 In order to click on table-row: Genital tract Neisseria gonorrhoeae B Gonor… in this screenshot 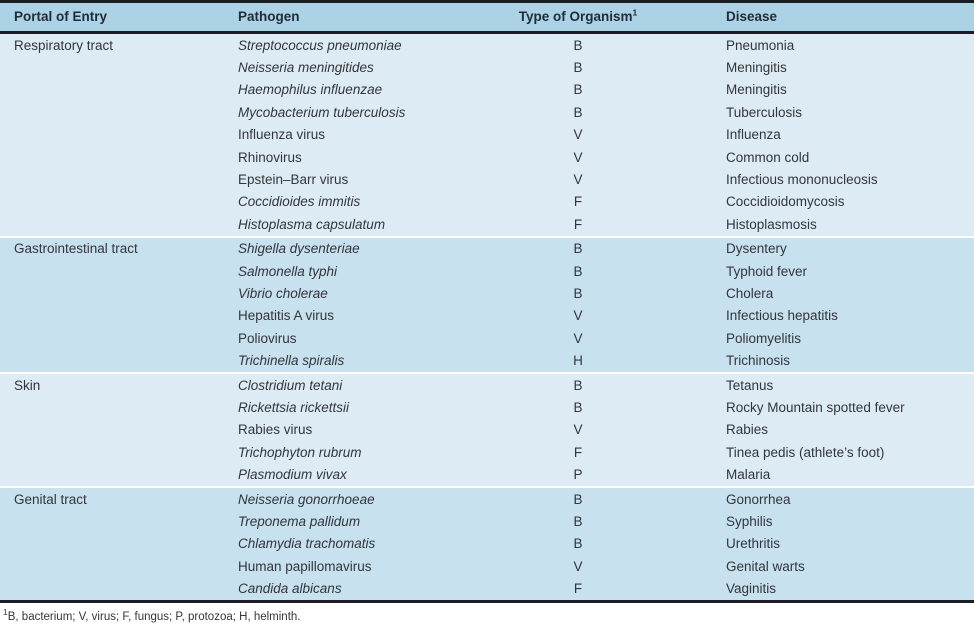, I will do `click(487, 499)`.